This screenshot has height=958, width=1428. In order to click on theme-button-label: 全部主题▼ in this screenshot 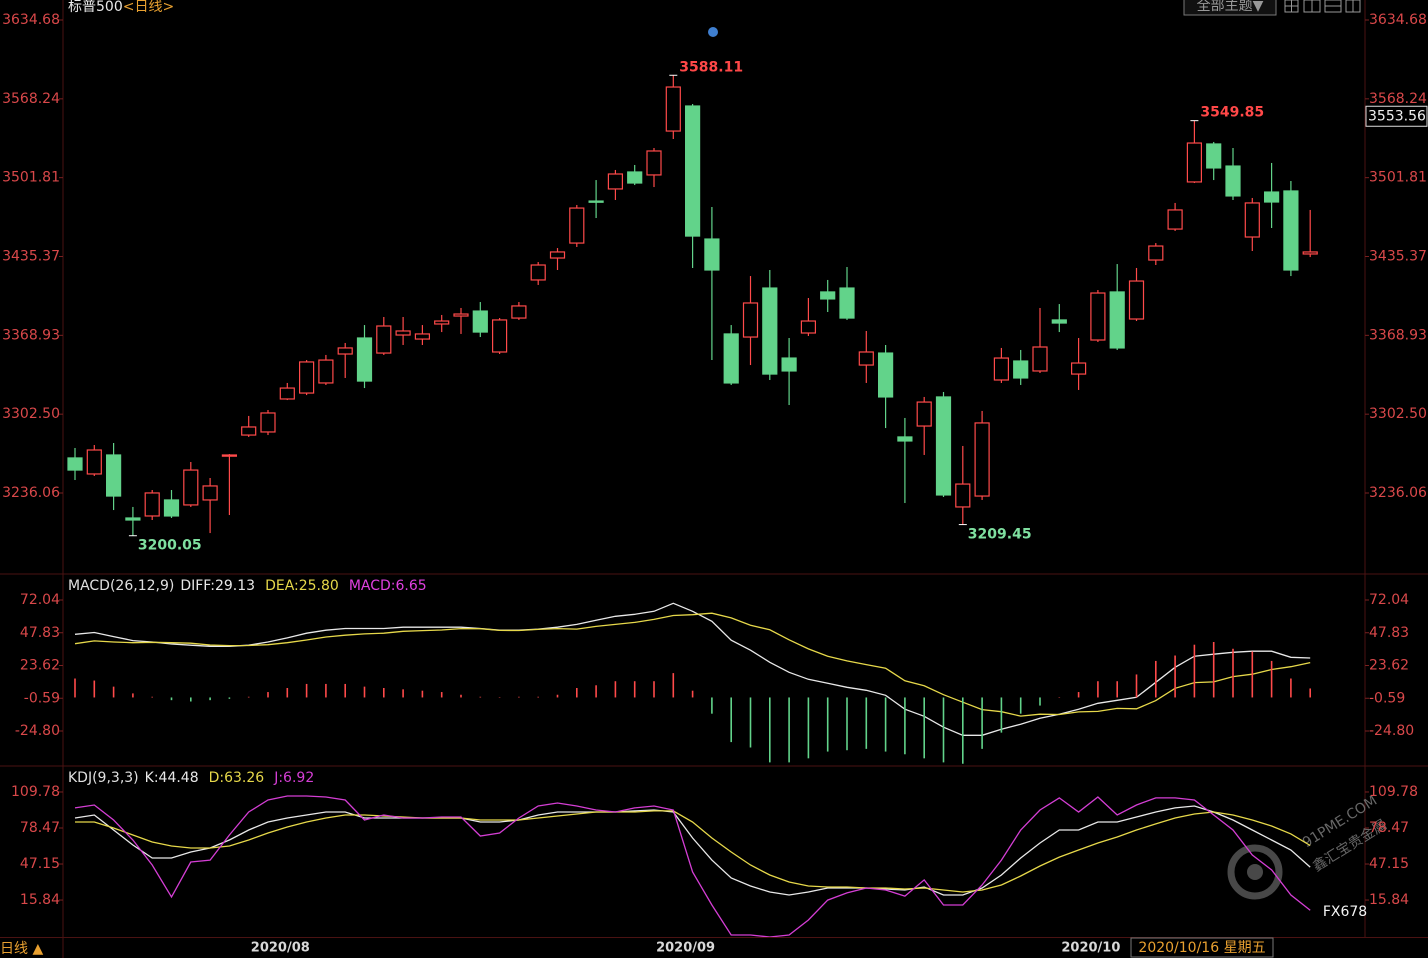, I will do `click(1230, 7)`.